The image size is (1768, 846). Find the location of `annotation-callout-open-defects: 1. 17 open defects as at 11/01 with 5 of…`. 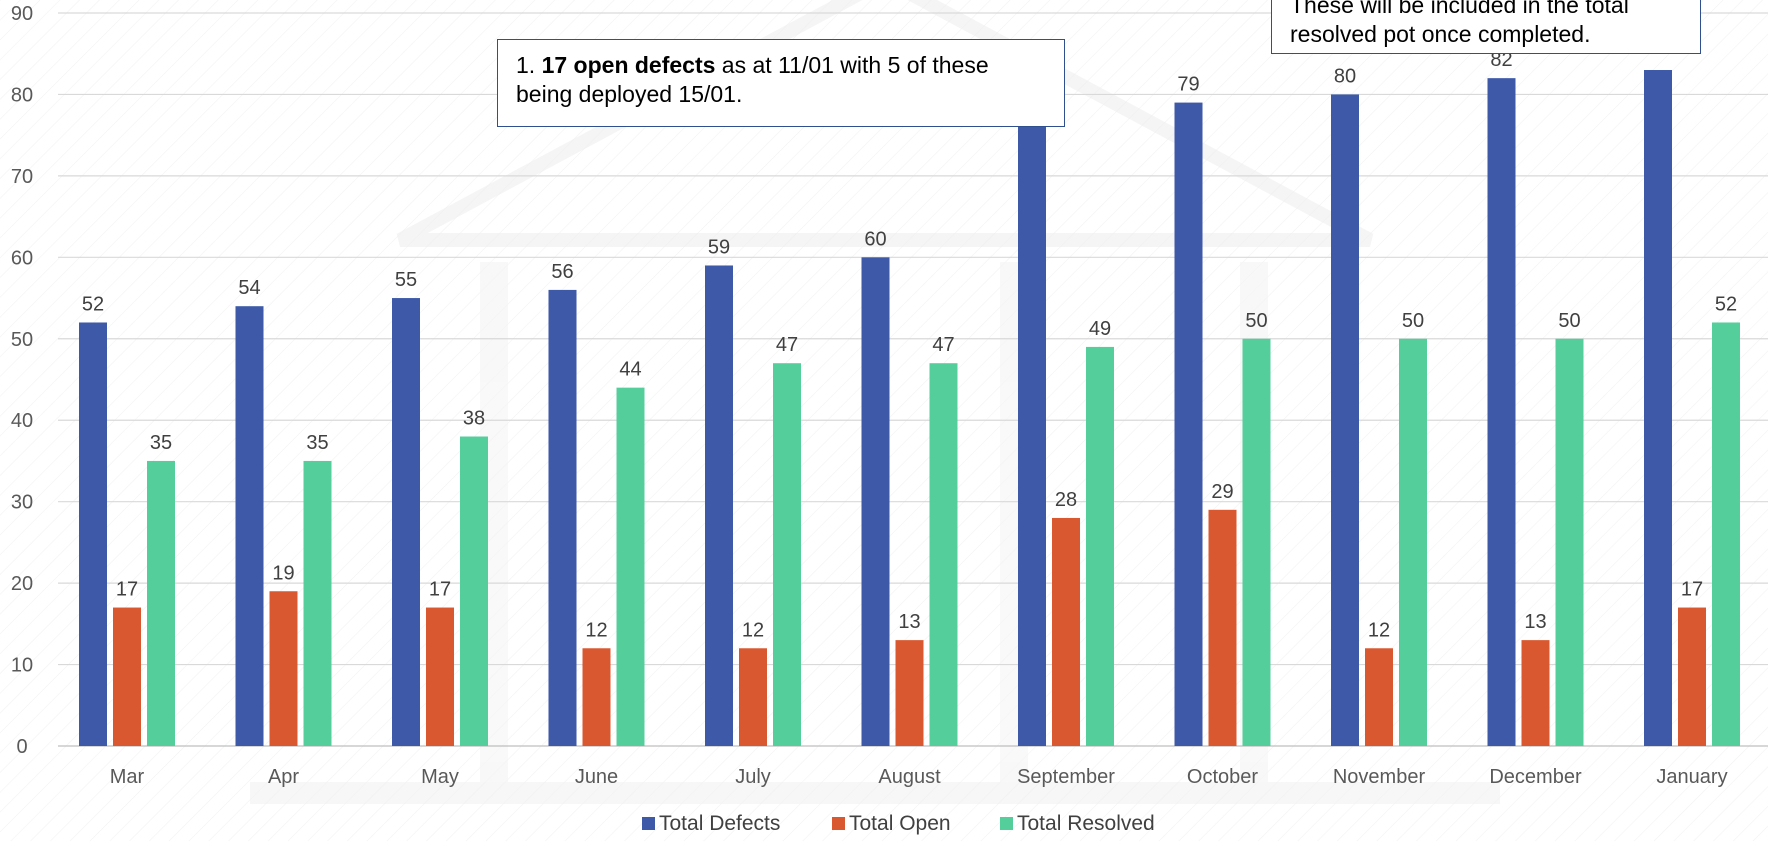

annotation-callout-open-defects: 1. 17 open defects as at 11/01 with 5 of… is located at coordinates (781, 83).